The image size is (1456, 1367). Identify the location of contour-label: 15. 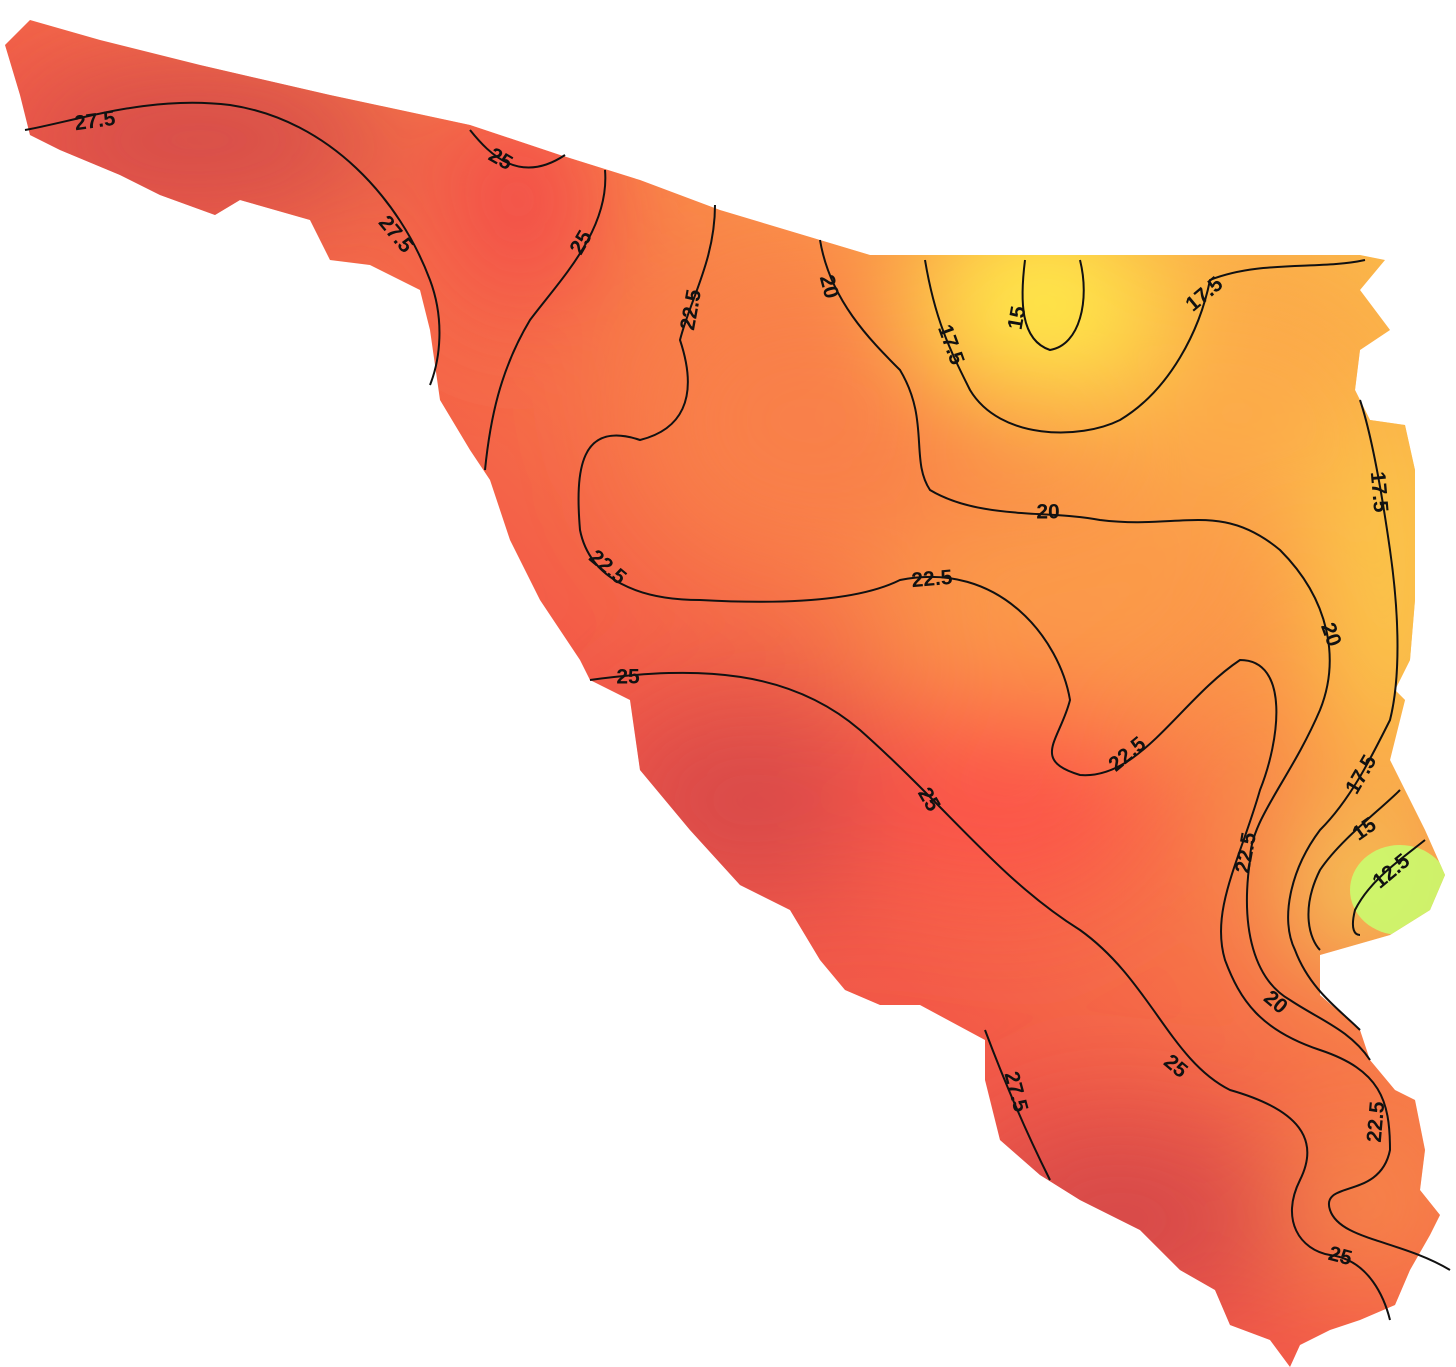
(1017, 317).